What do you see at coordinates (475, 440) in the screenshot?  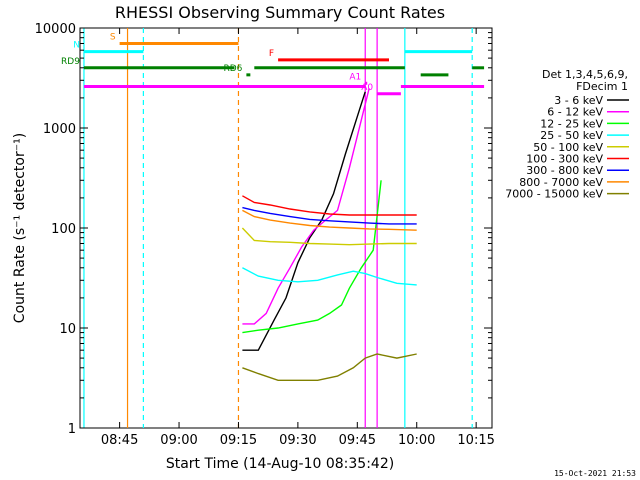 I see `x-tick-label-6: 10:15` at bounding box center [475, 440].